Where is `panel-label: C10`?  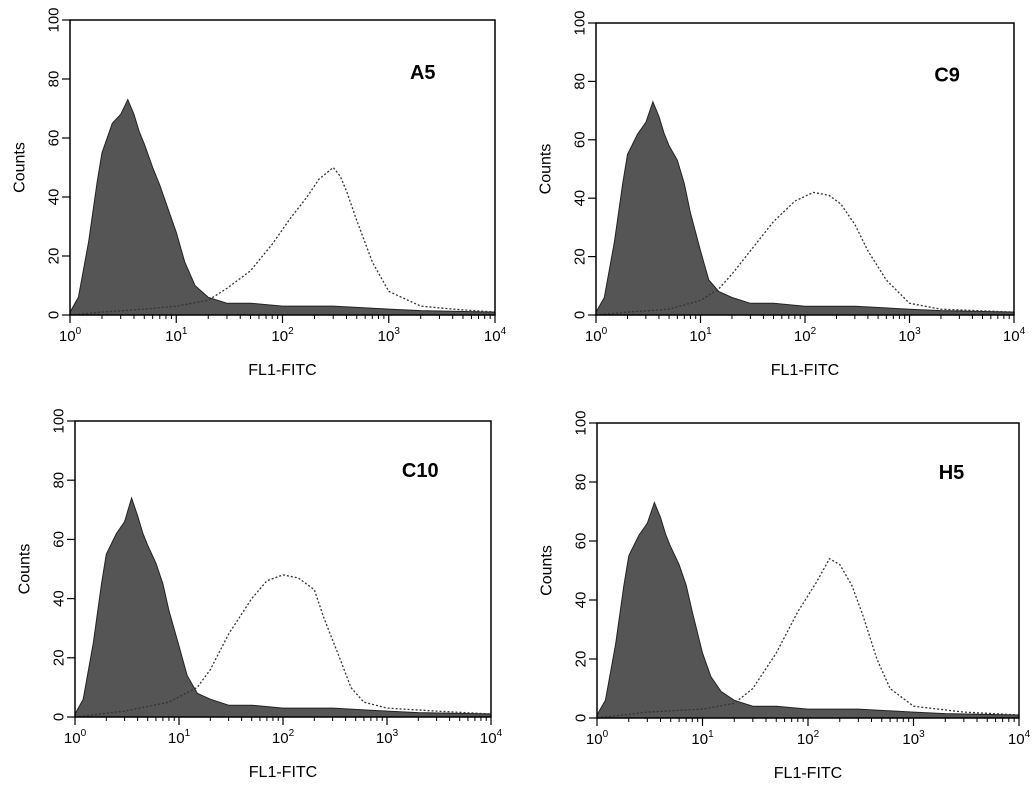
panel-label: C10 is located at coordinates (420, 471).